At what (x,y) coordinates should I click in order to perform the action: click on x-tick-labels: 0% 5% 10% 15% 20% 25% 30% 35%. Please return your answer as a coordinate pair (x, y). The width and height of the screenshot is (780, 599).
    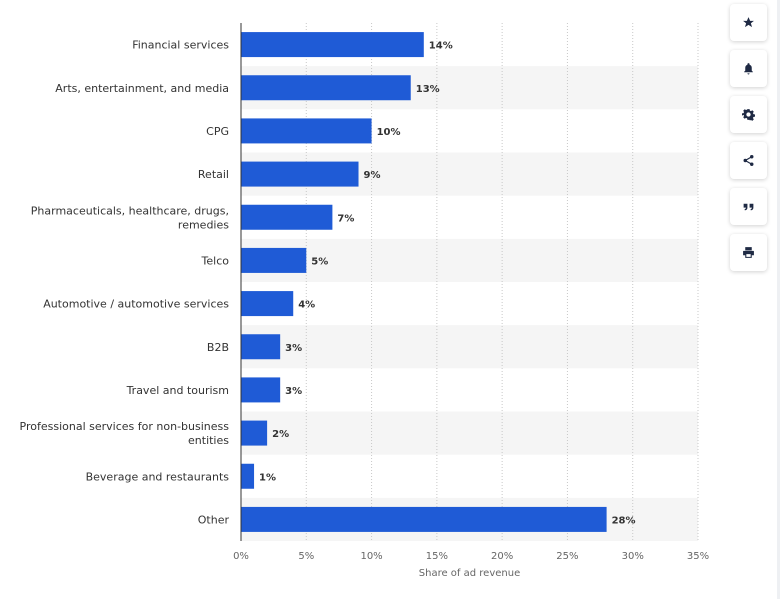
    Looking at the image, I should click on (471, 556).